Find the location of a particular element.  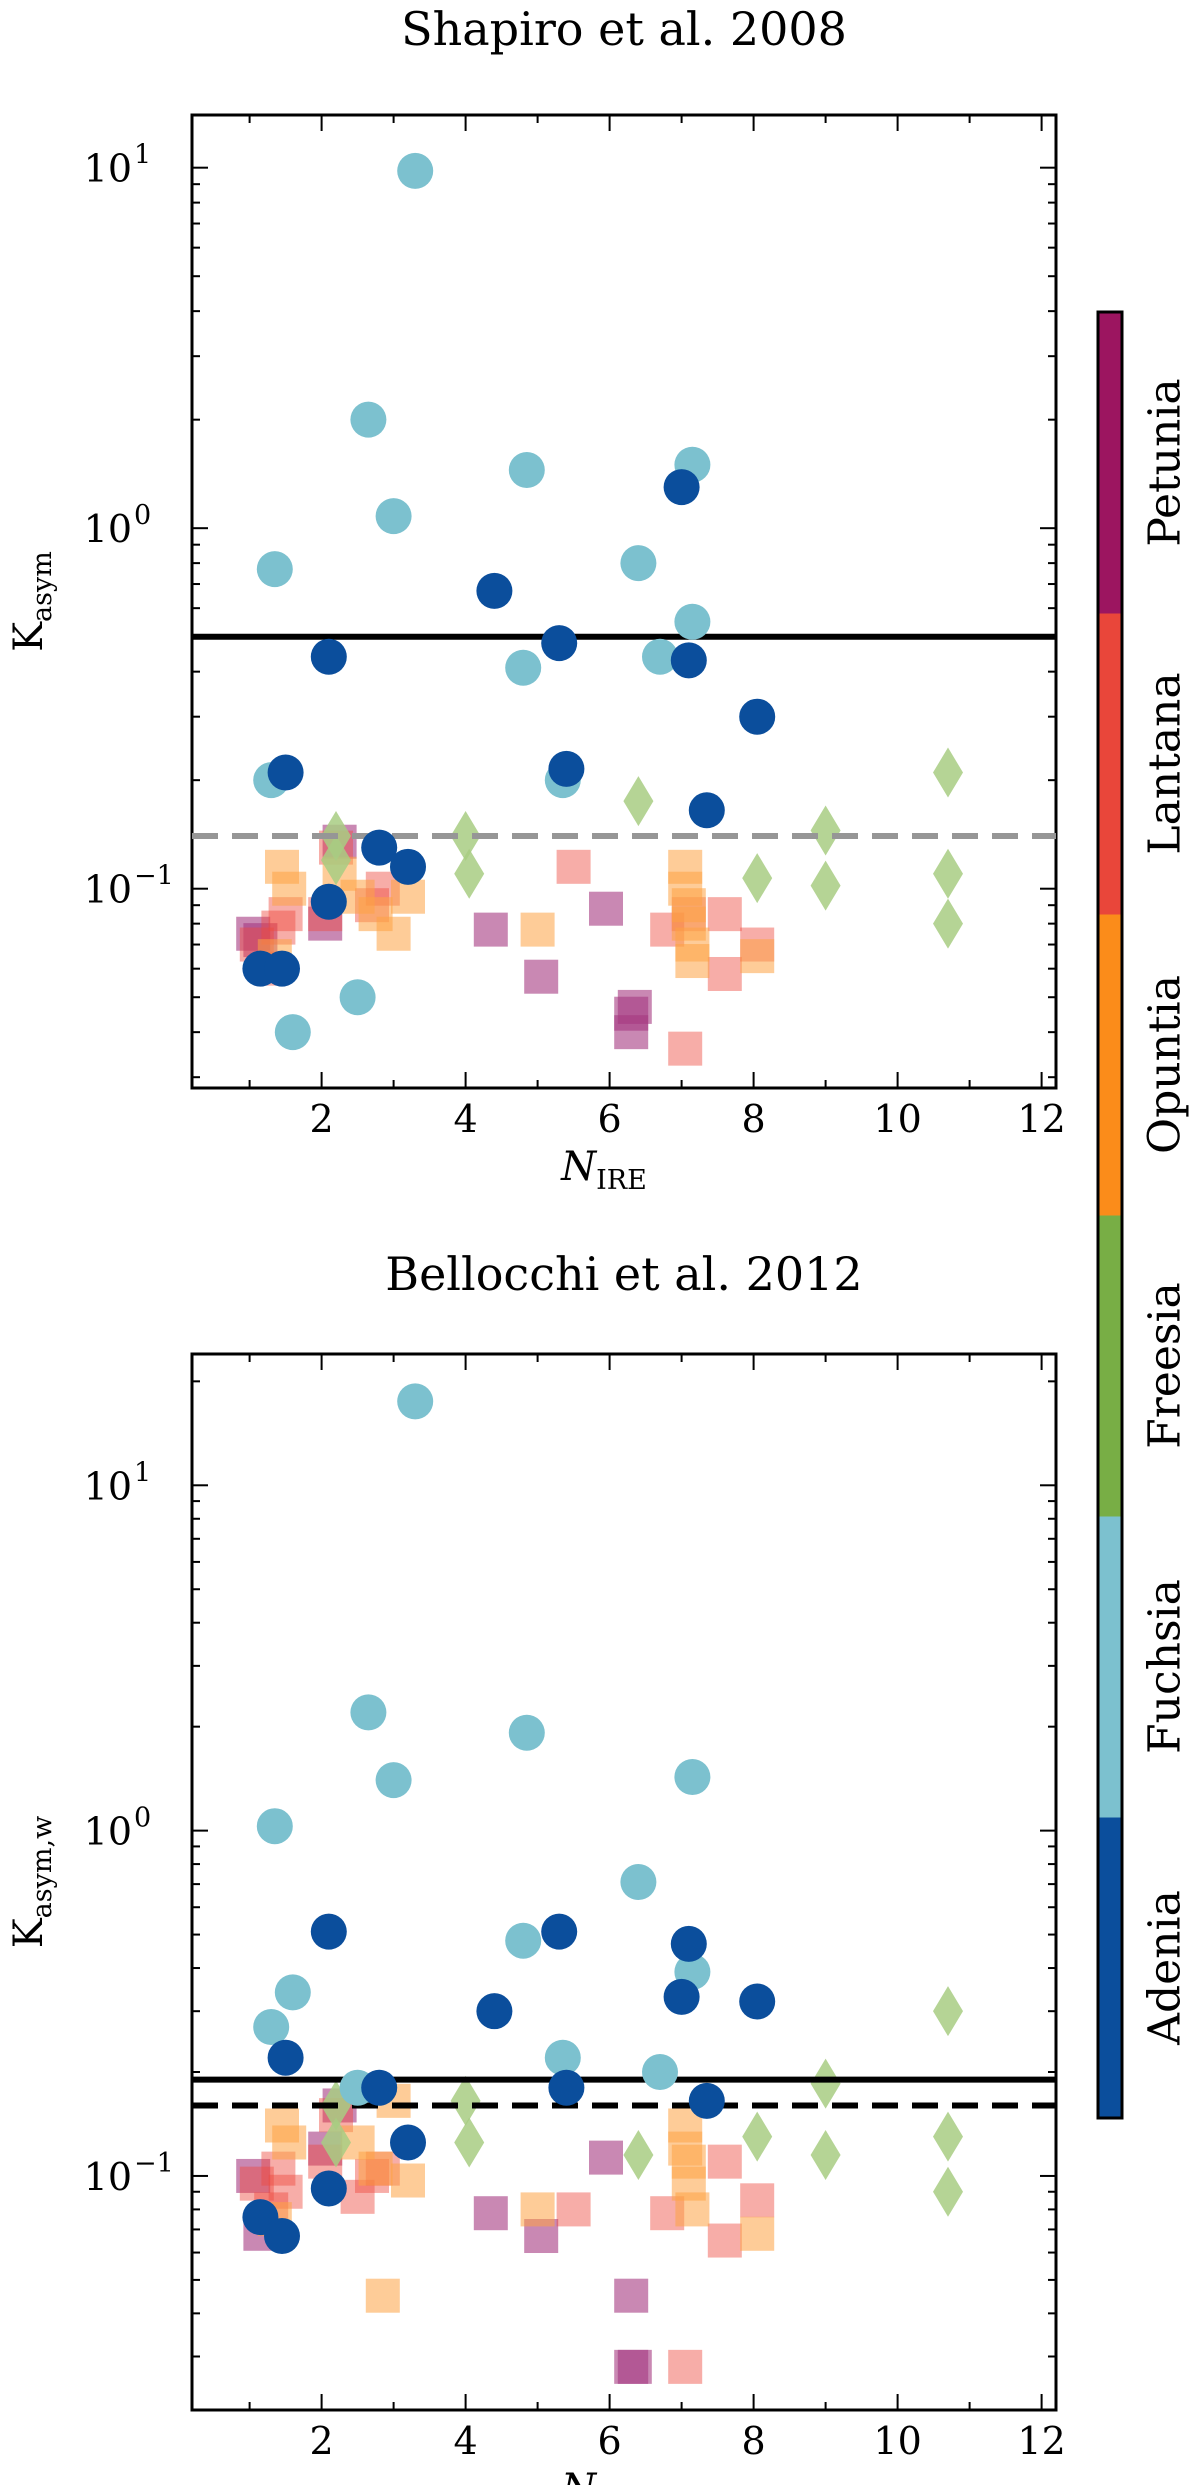

colorbar-label-fuchsia: Fuchsia is located at coordinates (1165, 1666).